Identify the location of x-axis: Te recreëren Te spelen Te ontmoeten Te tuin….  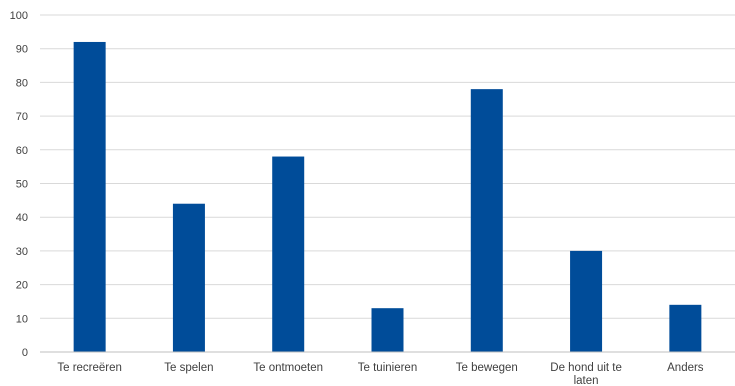
(387, 368).